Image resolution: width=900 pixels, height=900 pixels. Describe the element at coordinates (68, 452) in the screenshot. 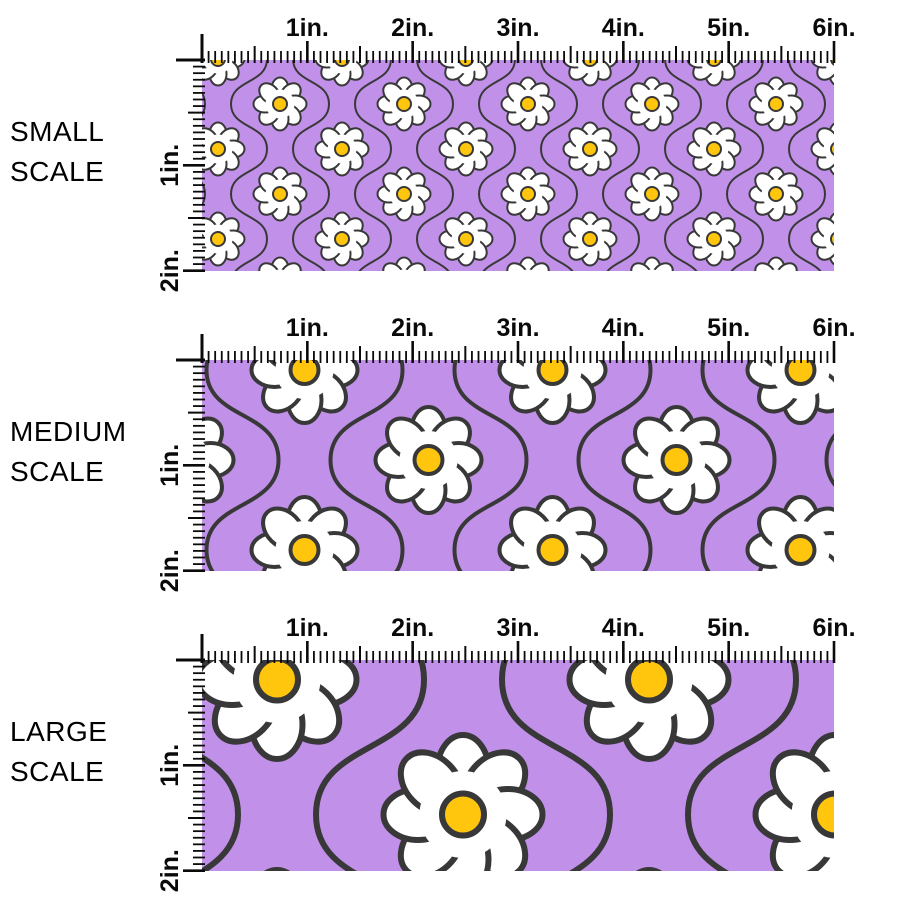

I see `scale-label-medium: MEDIUM SCALE` at that location.